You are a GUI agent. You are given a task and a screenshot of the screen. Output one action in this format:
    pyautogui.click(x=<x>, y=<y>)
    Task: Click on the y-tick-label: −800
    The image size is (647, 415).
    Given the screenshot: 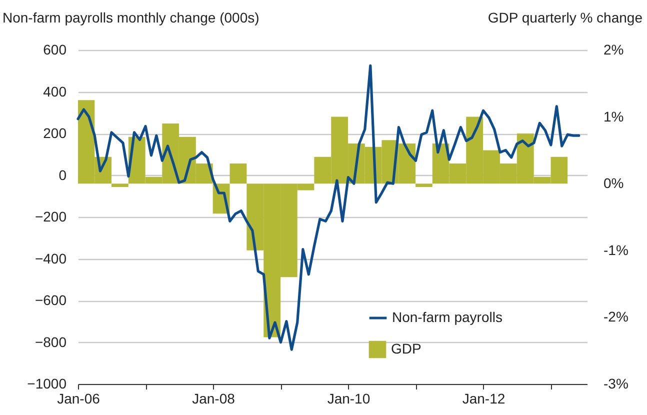 What is the action you would take?
    pyautogui.click(x=50, y=342)
    